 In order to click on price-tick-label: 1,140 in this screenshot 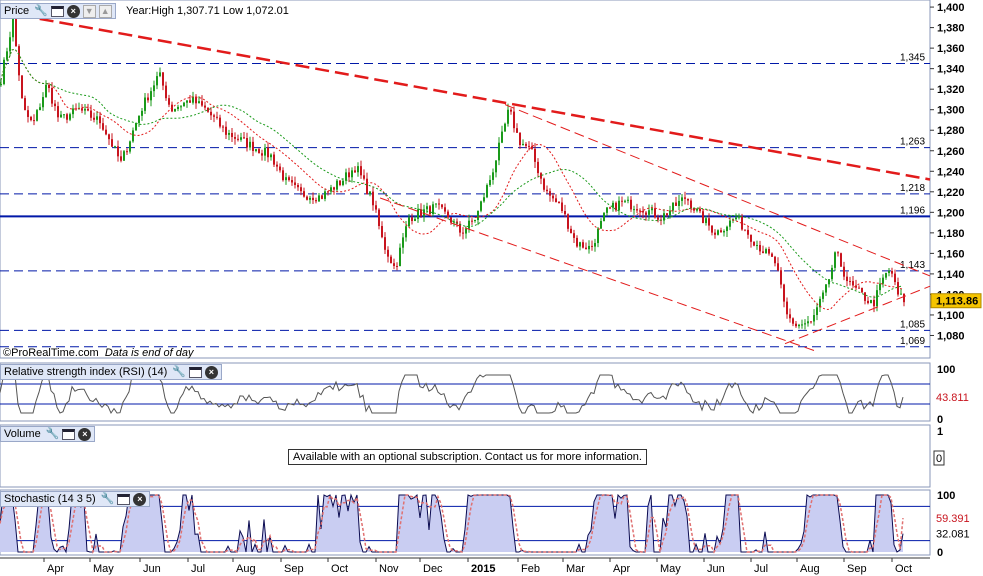, I will do `click(951, 275)`.